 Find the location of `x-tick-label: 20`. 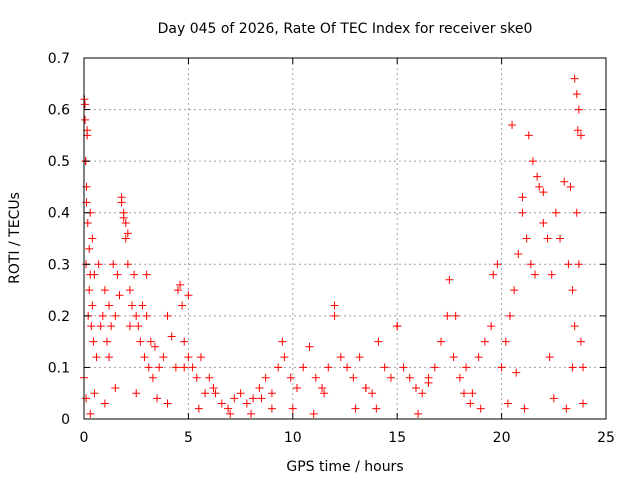

x-tick-label: 20 is located at coordinates (502, 438).